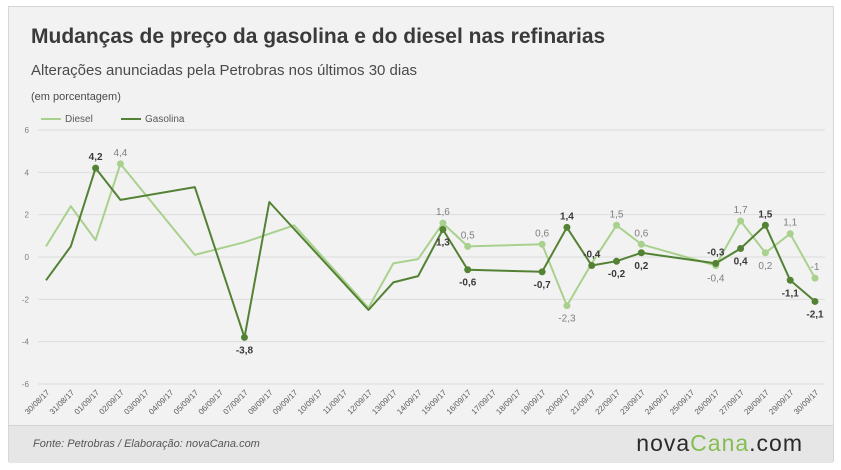 This screenshot has width=841, height=470. I want to click on data-label: -1, so click(815, 267).